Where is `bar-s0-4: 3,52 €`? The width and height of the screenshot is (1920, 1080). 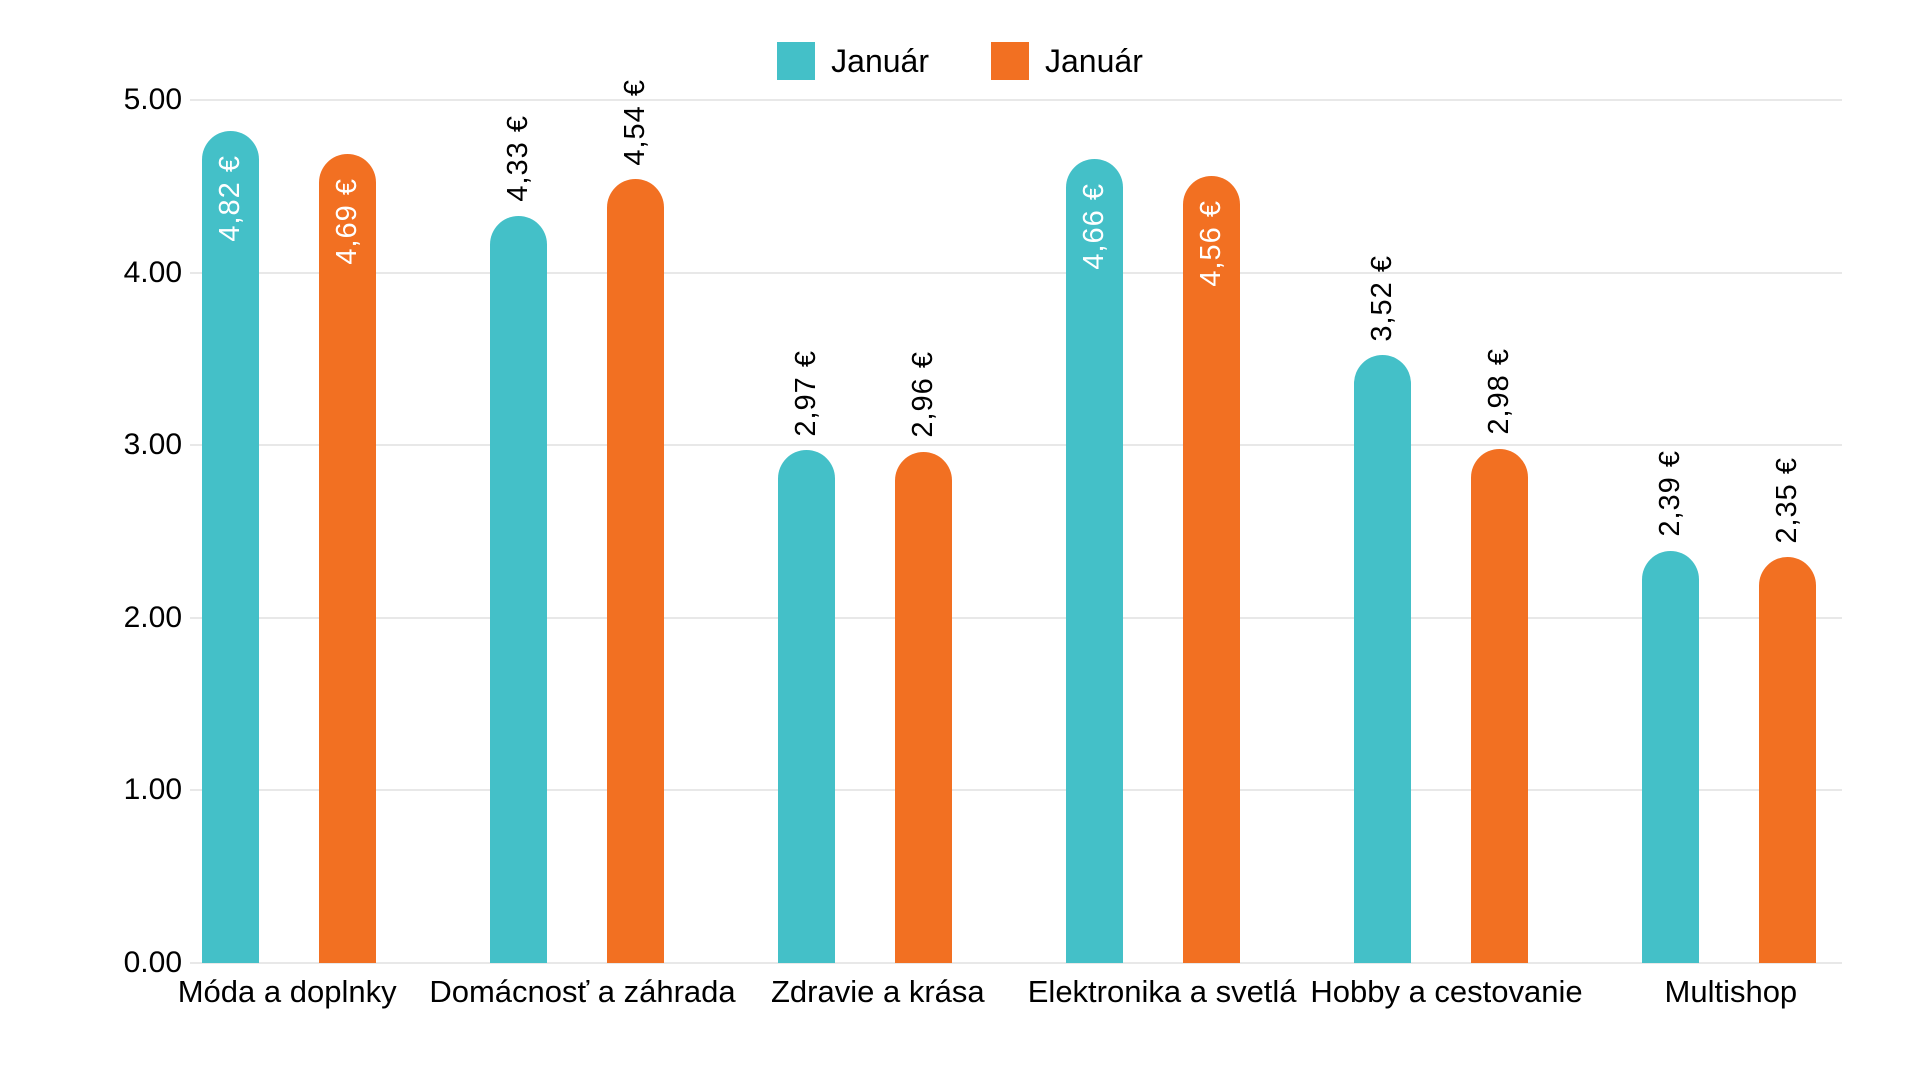
bar-s0-4: 3,52 € is located at coordinates (1382, 609).